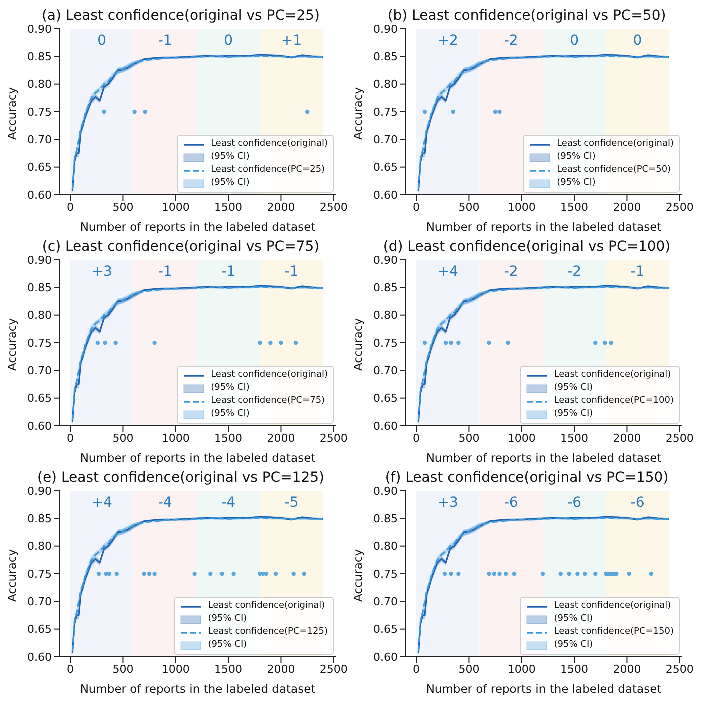 The image size is (708, 704). What do you see at coordinates (614, 632) in the screenshot?
I see `legend-label: Least confidence(PC=150)` at bounding box center [614, 632].